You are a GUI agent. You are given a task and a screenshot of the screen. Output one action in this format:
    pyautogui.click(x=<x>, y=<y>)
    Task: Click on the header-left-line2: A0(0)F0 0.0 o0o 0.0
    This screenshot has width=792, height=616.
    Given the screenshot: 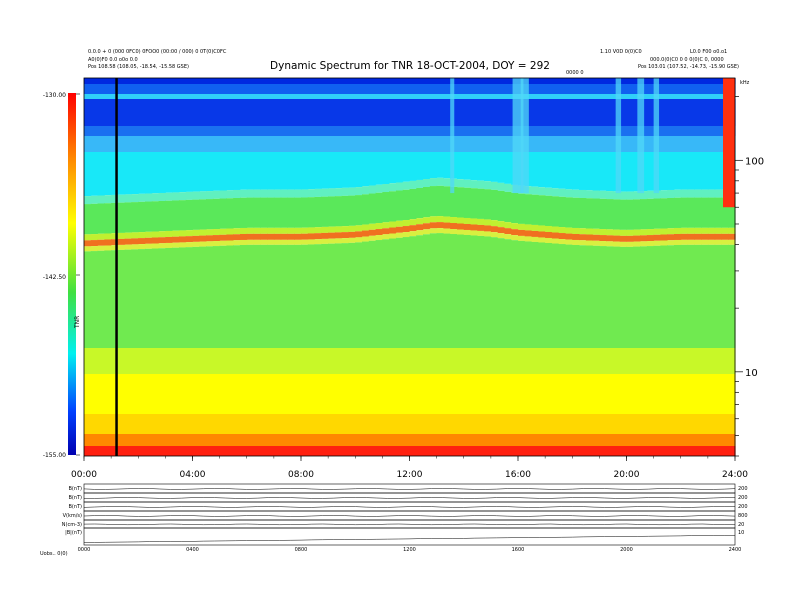 What is the action you would take?
    pyautogui.click(x=113, y=60)
    